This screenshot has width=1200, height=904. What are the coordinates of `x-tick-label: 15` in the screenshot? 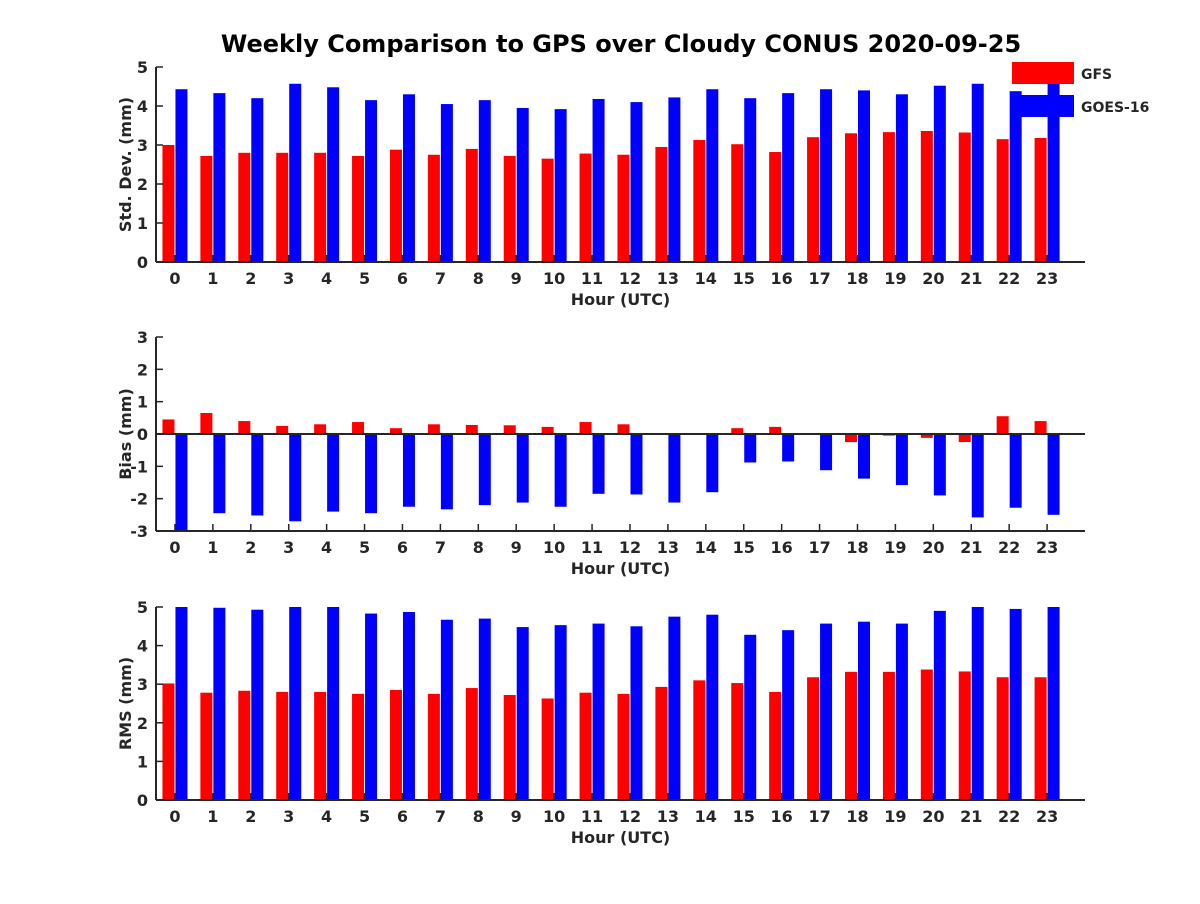 It's located at (744, 278).